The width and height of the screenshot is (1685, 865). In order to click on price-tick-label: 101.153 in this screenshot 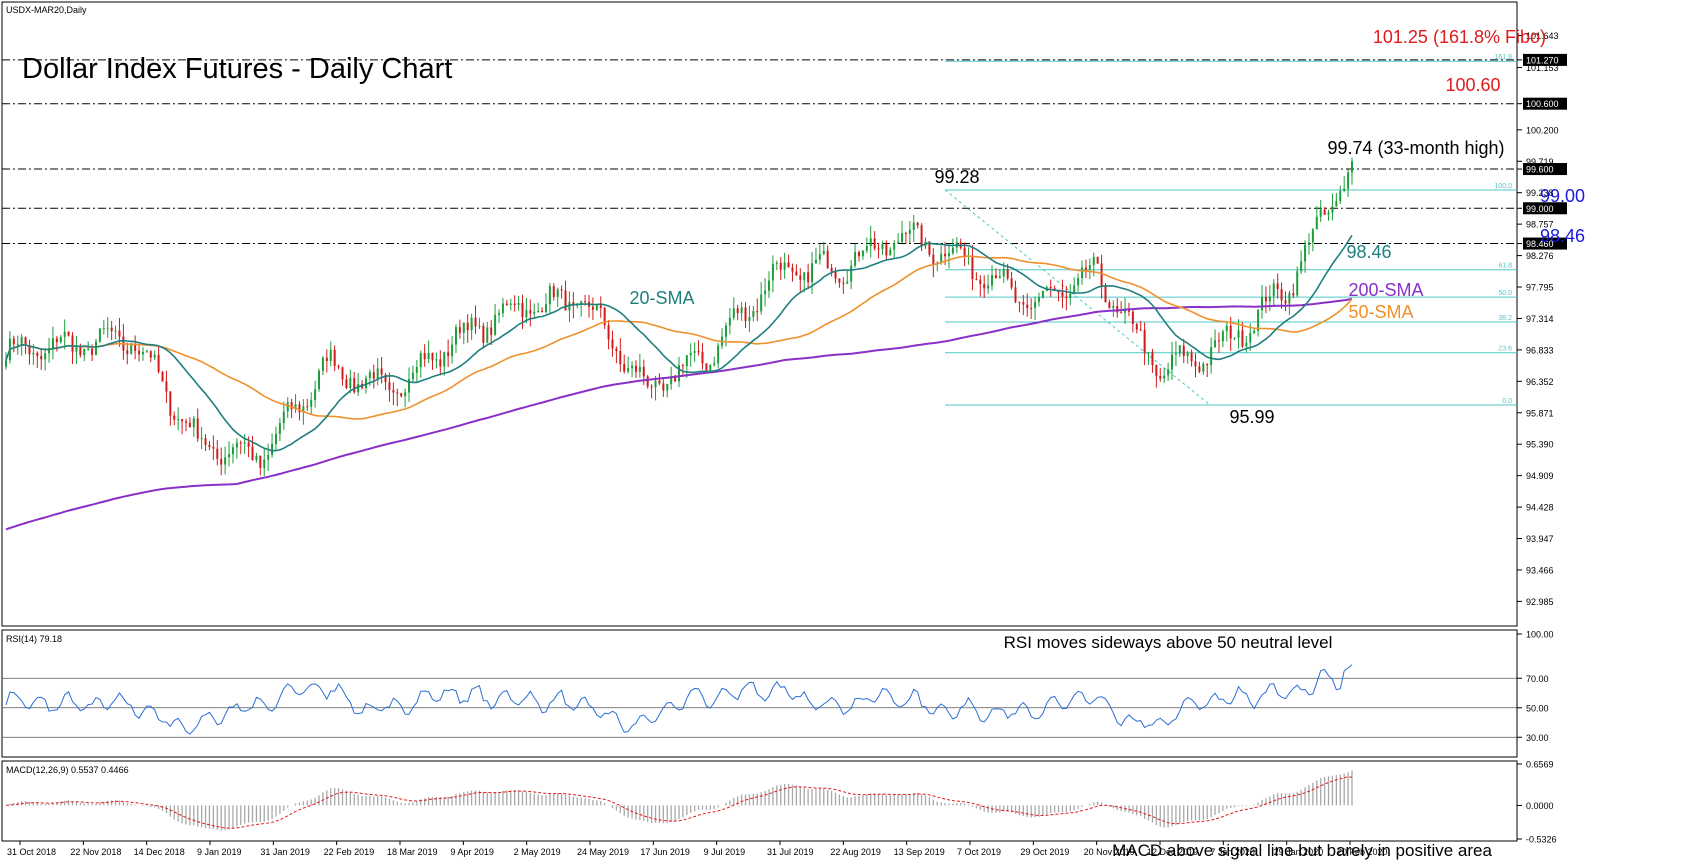, I will do `click(1542, 68)`.